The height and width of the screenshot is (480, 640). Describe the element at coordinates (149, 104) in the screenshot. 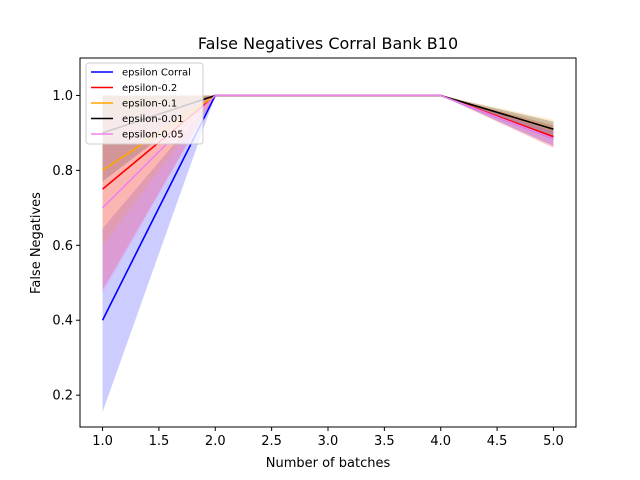

I see `legend-label-2: epsilon-0.1` at that location.